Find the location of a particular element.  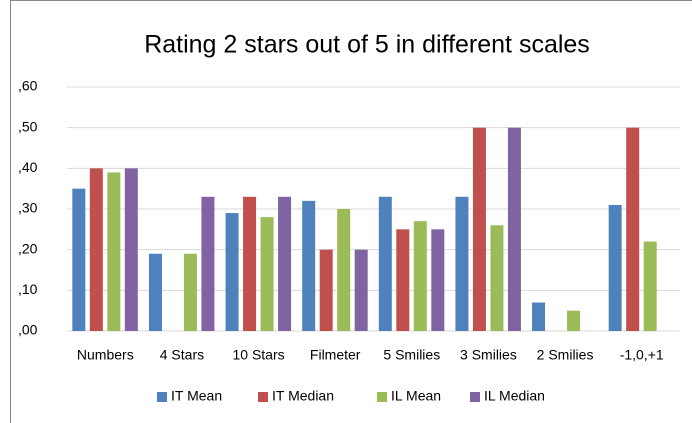

legend-label: IL Median is located at coordinates (514, 396).